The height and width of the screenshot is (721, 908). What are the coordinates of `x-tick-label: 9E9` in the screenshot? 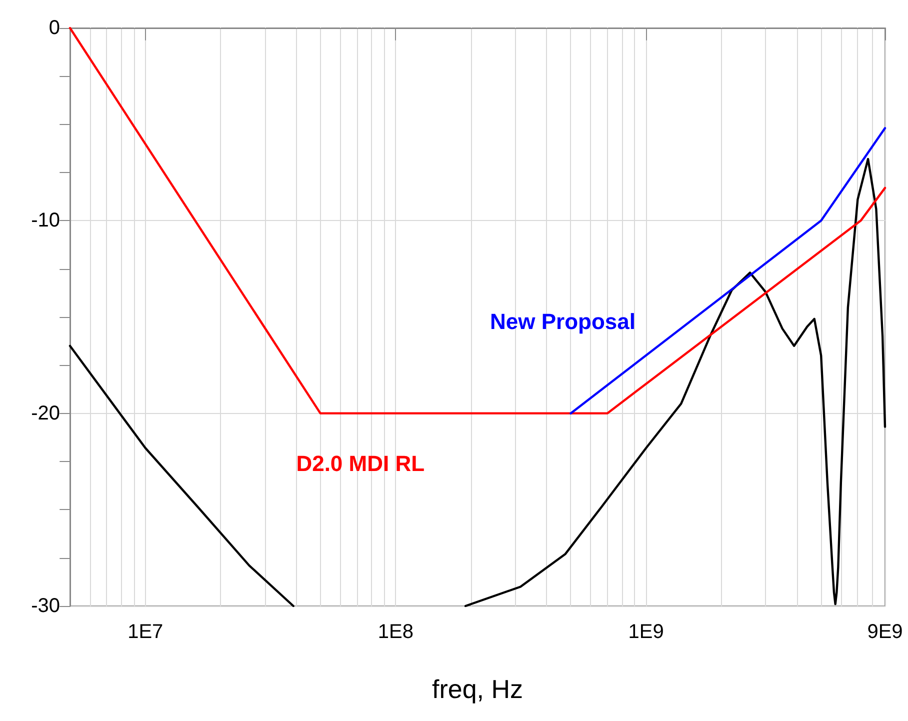 It's located at (885, 632).